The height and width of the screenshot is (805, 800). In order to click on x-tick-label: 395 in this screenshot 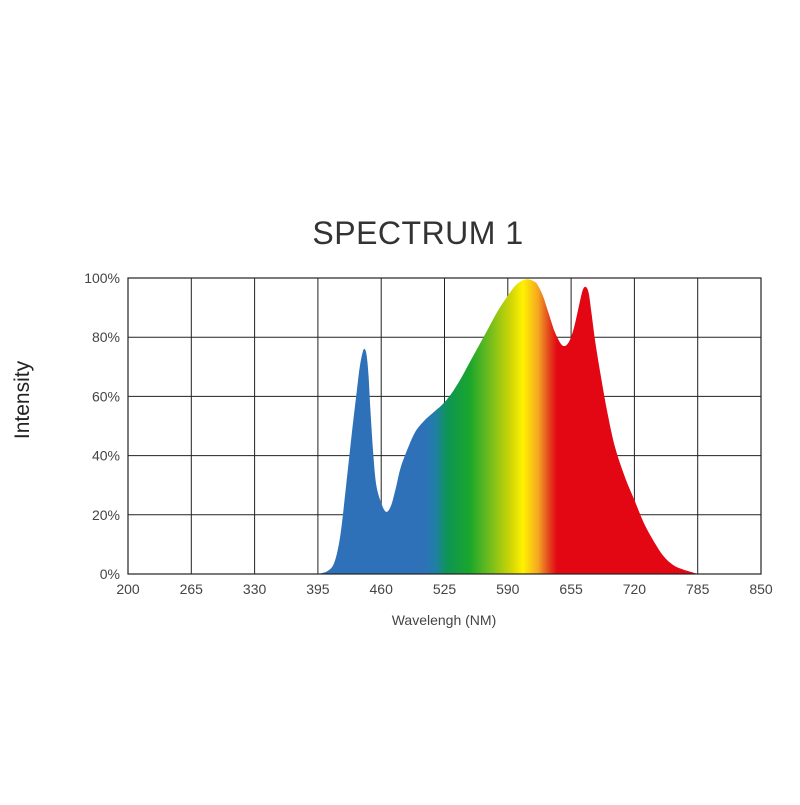, I will do `click(318, 589)`.